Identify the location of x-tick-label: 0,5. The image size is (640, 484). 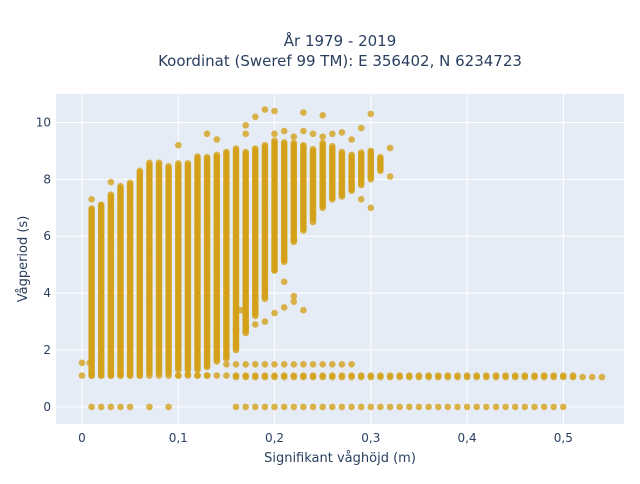
(563, 438).